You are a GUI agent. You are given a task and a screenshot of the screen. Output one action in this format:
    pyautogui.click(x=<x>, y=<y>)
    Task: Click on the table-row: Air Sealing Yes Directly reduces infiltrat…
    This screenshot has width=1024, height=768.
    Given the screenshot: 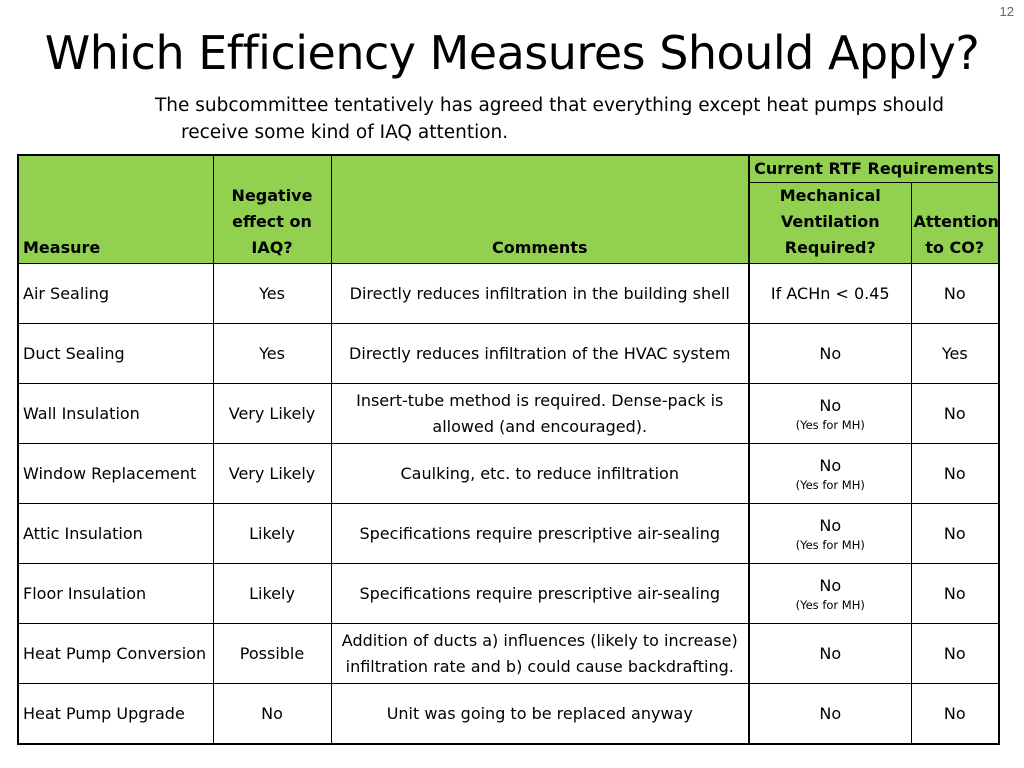 What is the action you would take?
    pyautogui.click(x=508, y=293)
    